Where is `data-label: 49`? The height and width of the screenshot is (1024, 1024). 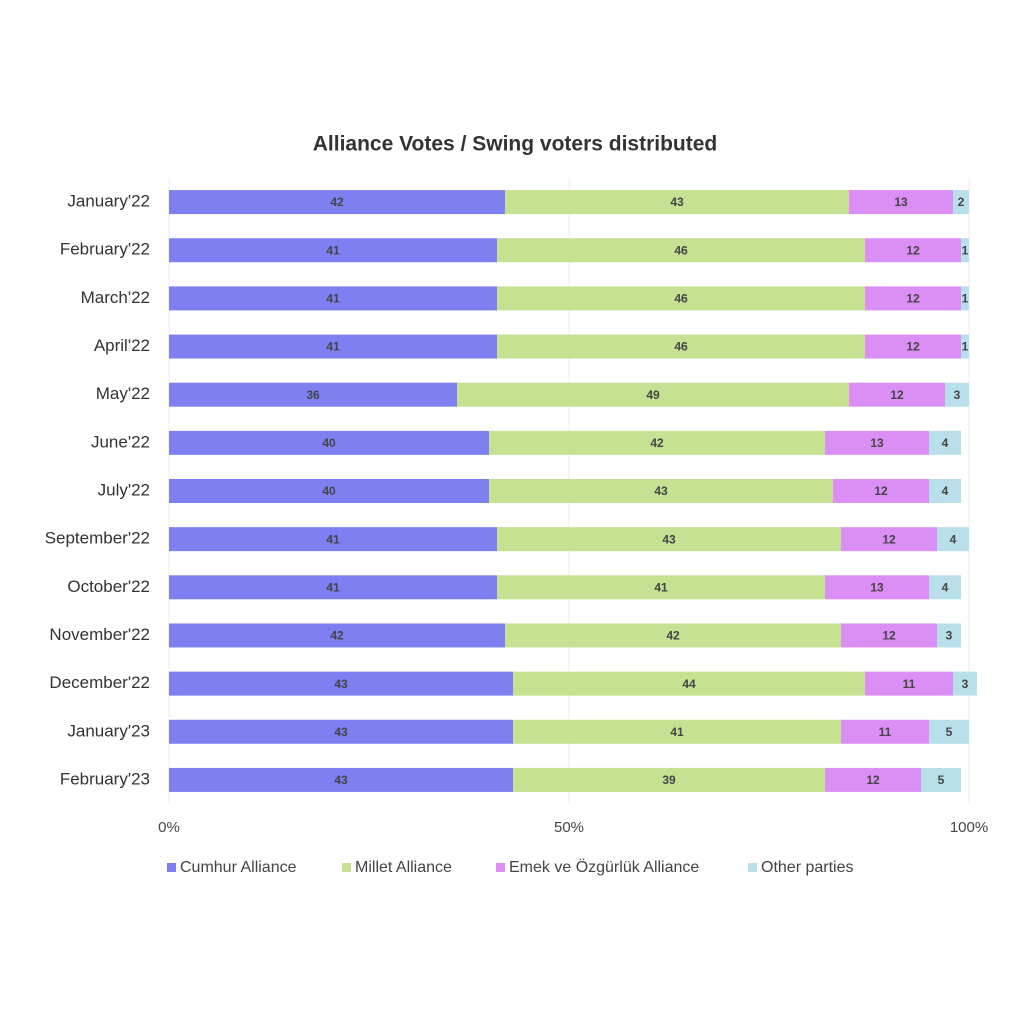
data-label: 49 is located at coordinates (653, 395).